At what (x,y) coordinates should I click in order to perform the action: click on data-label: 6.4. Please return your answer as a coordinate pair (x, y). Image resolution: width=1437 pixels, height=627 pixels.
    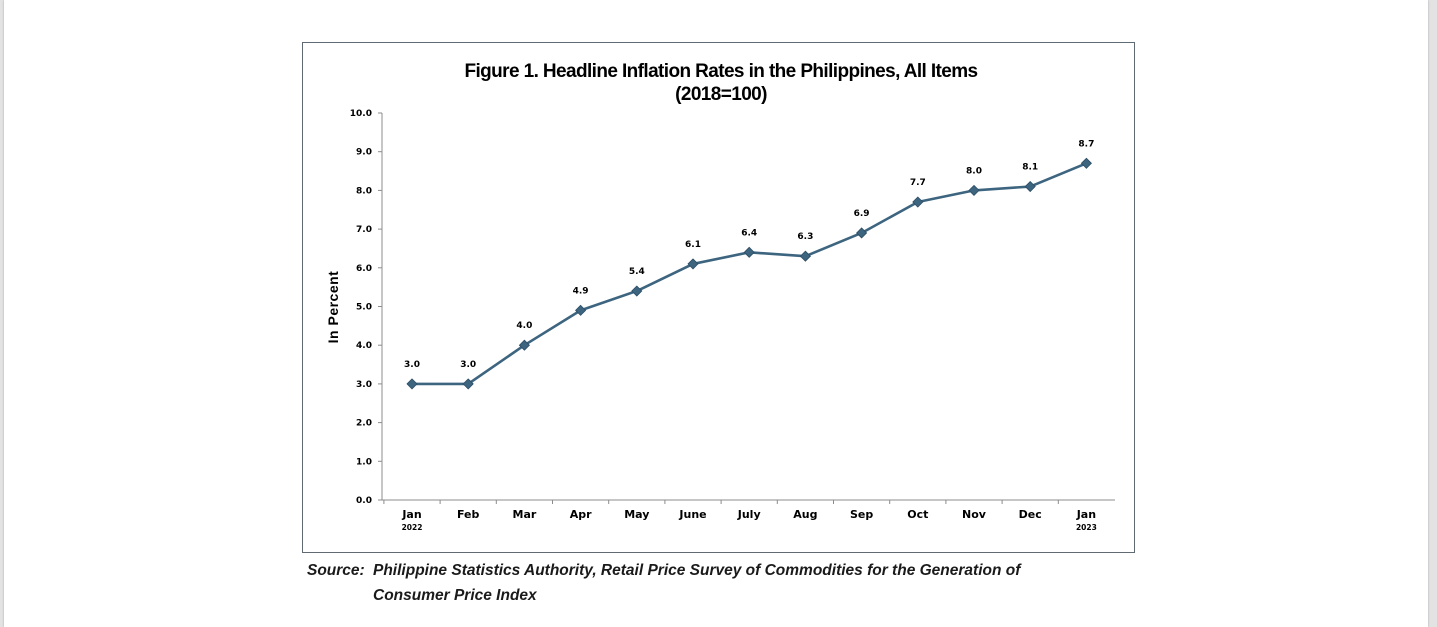
    Looking at the image, I should click on (749, 233).